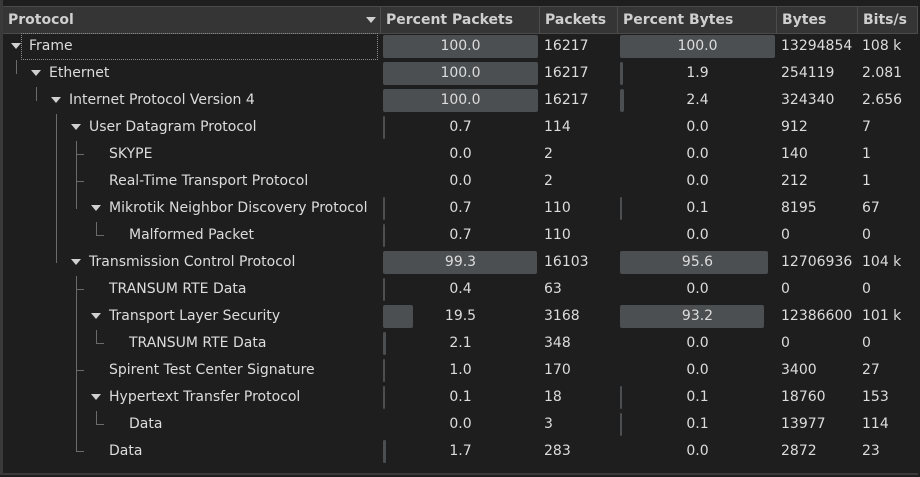  Describe the element at coordinates (190, 424) in the screenshot. I see `protocol-cell: Data` at that location.